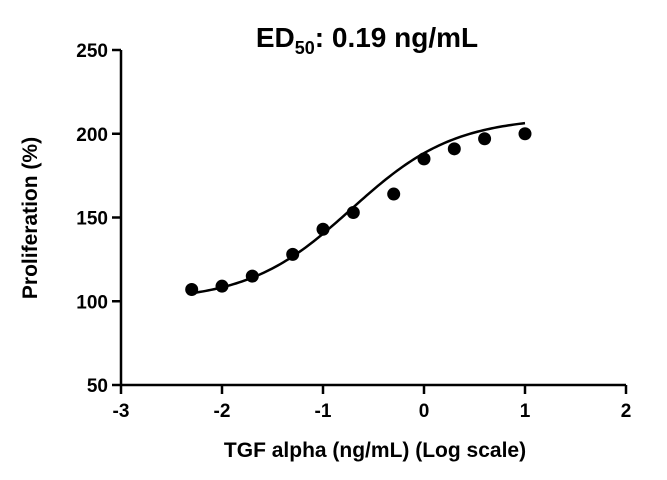 Image resolution: width=667 pixels, height=480 pixels. What do you see at coordinates (92, 135) in the screenshot?
I see `y-tick-label: 200` at bounding box center [92, 135].